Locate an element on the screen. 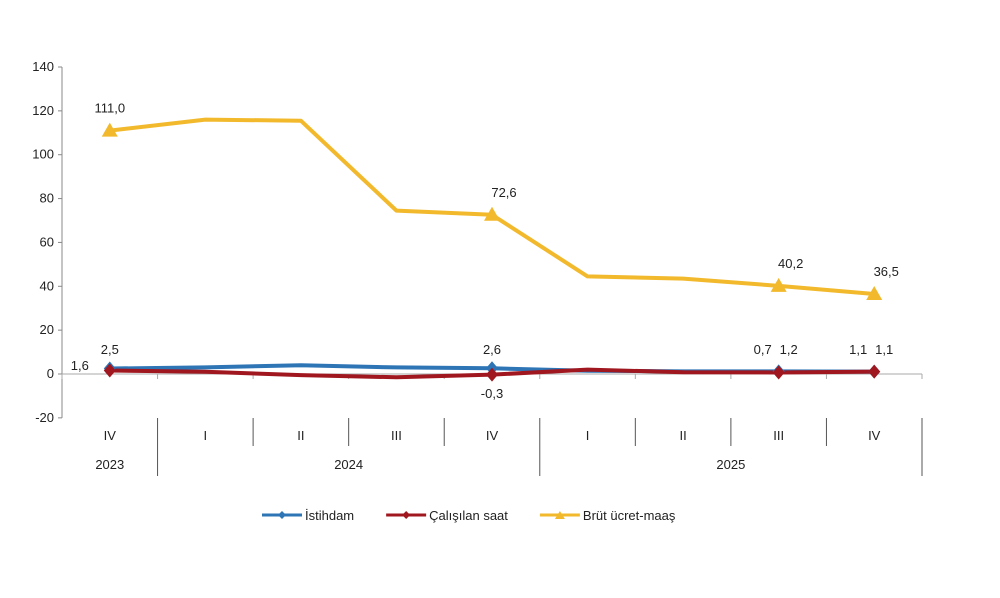 The image size is (1000, 598). y-tick-label: -20 is located at coordinates (44, 417).